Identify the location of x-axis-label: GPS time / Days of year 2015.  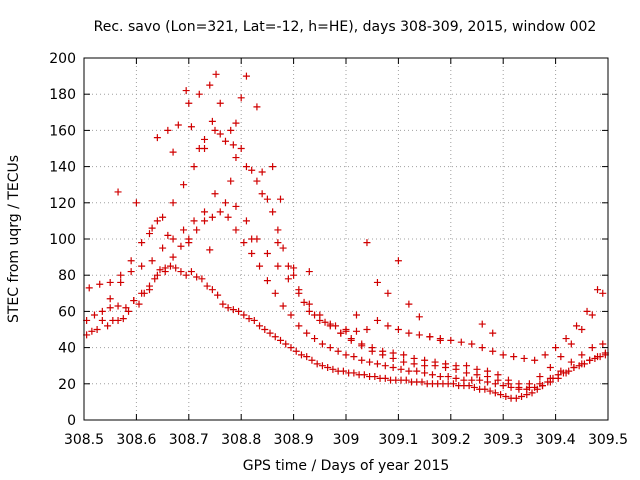
(346, 466).